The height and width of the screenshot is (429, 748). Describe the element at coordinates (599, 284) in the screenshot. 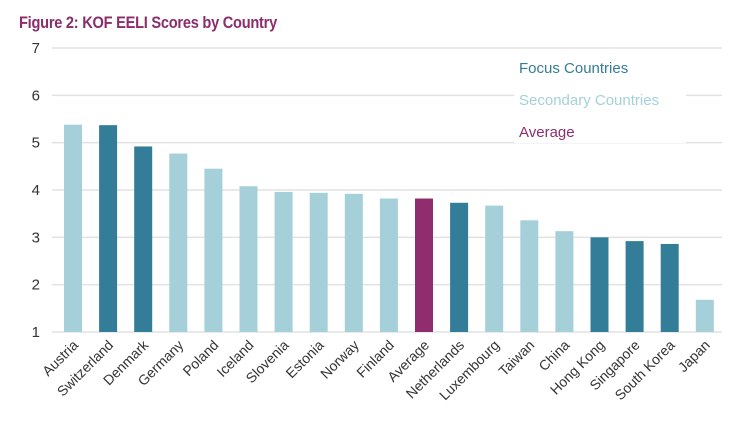

I see `bar-hong-kong` at that location.